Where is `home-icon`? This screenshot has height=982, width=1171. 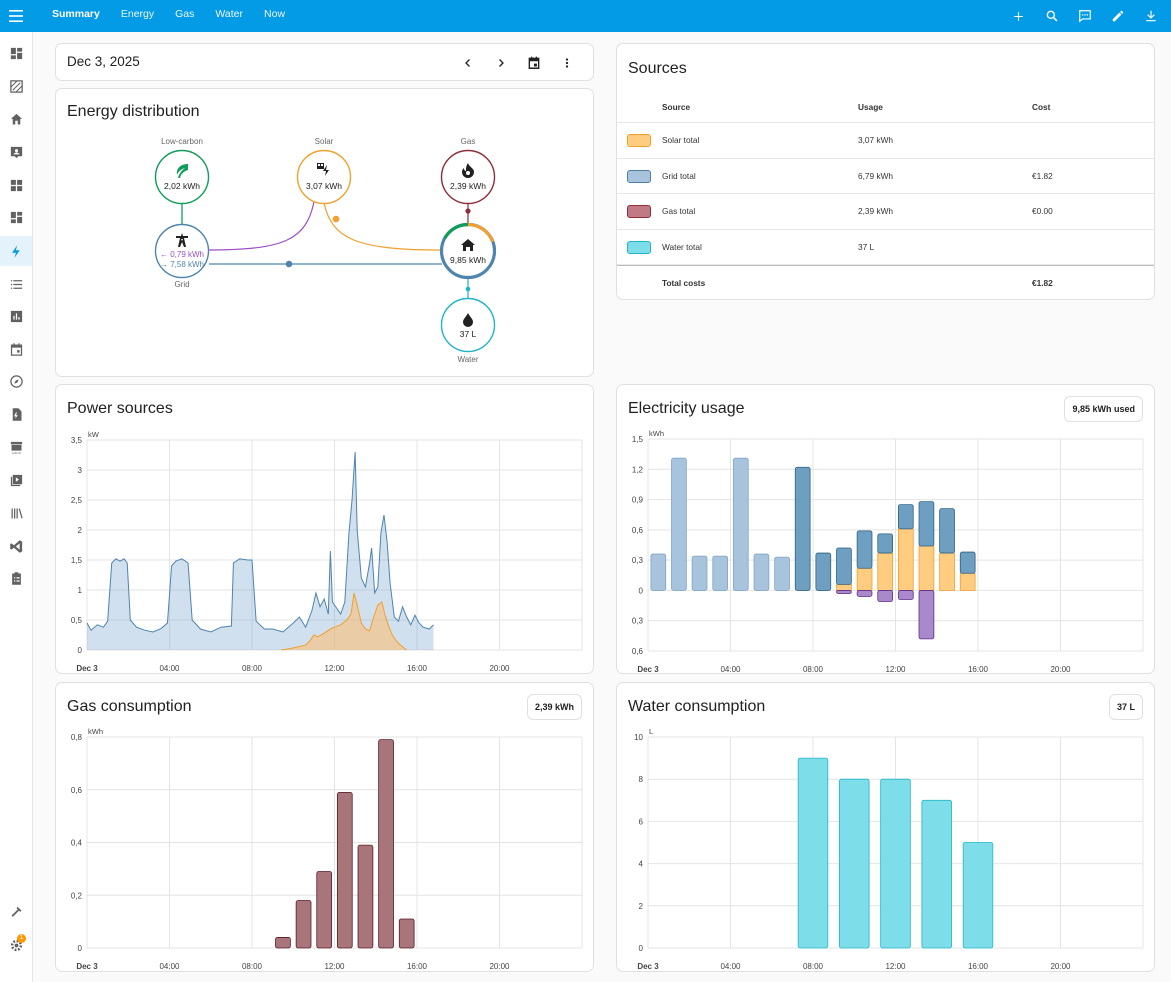 home-icon is located at coordinates (16, 119).